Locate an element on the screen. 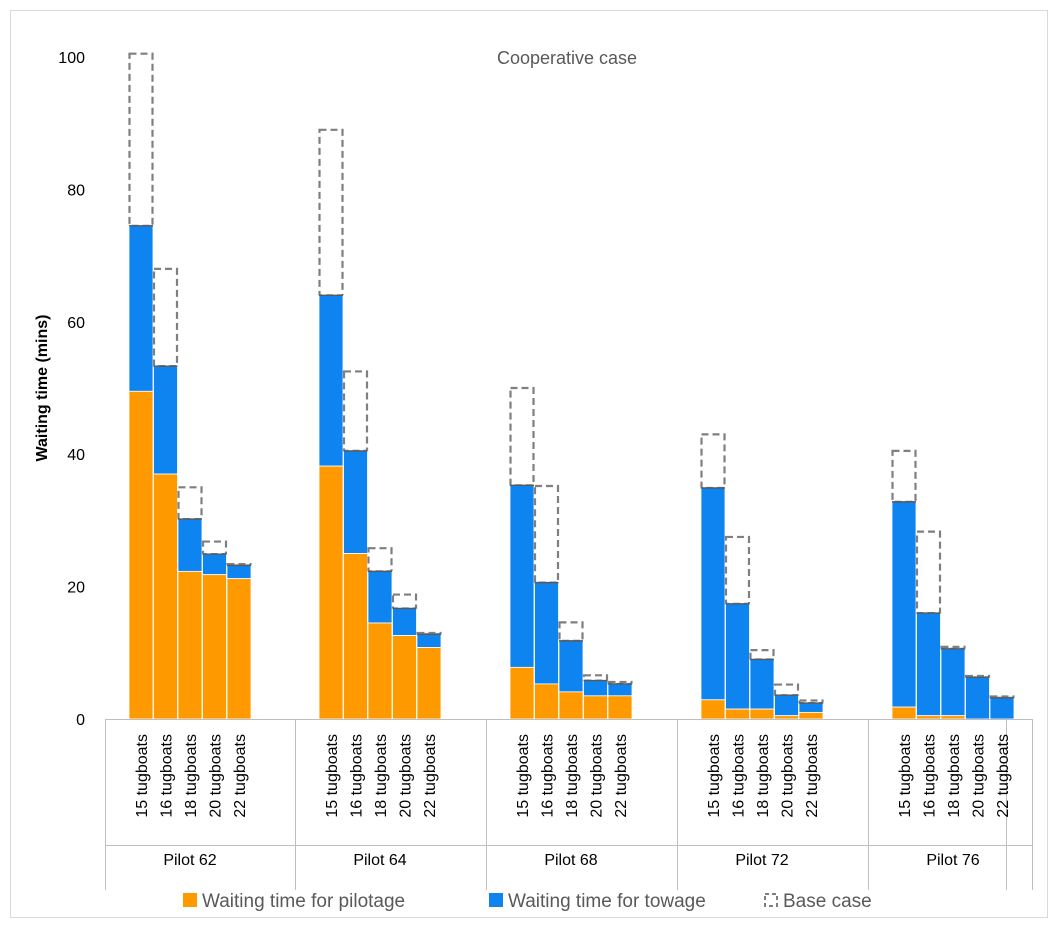  chart-title: Cooperative case is located at coordinates (567, 58).